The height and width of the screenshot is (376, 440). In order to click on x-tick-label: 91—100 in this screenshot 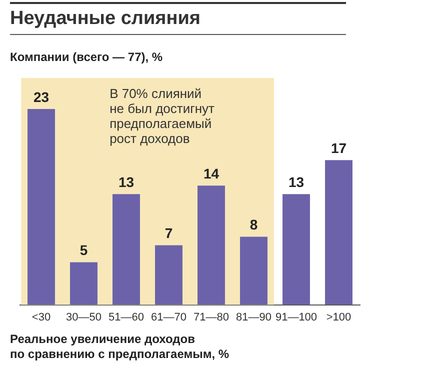, I will do `click(296, 317)`.